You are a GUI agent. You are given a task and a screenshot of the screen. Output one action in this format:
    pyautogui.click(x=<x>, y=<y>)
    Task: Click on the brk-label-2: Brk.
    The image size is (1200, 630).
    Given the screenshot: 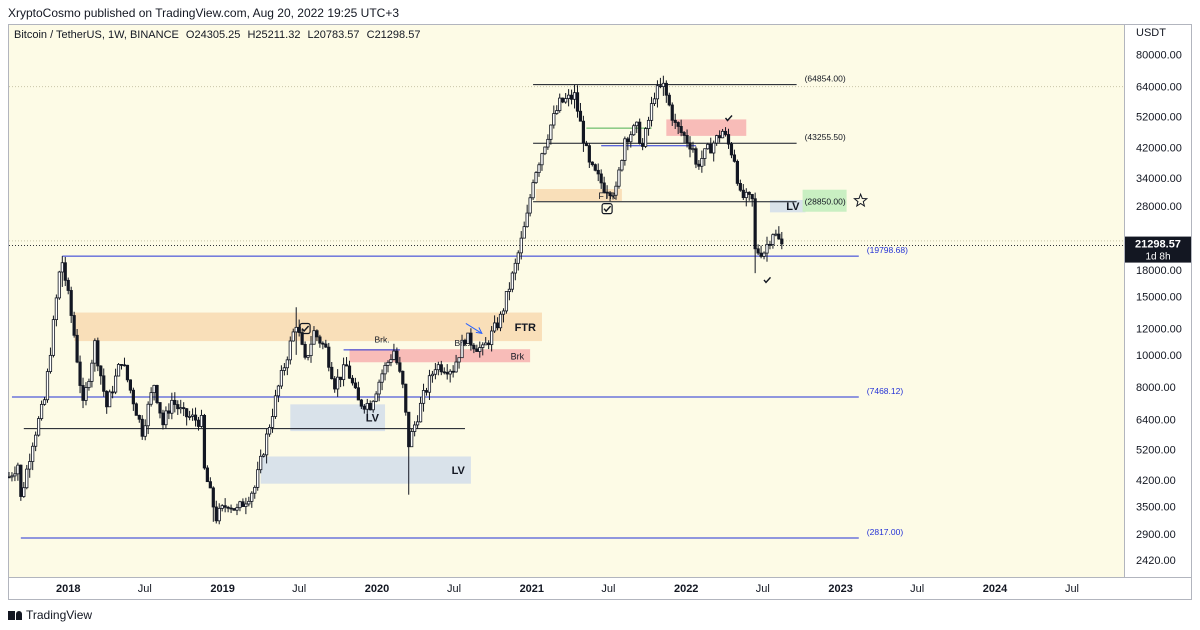 What is the action you would take?
    pyautogui.click(x=461, y=343)
    